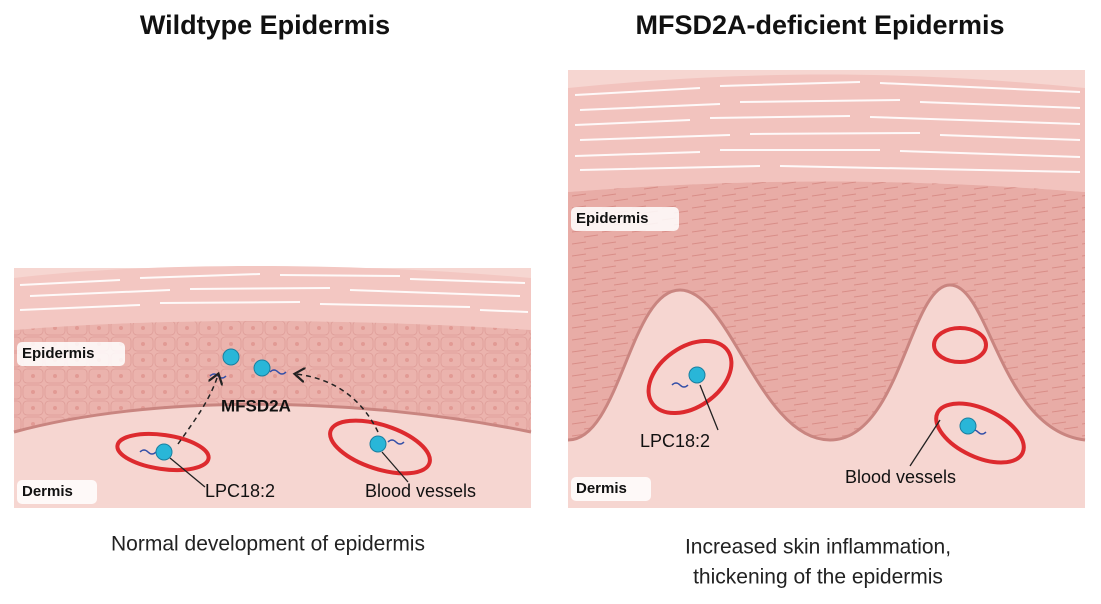 The image size is (1101, 604). What do you see at coordinates (818, 577) in the screenshot?
I see `caption: thickening of the epidermis` at bounding box center [818, 577].